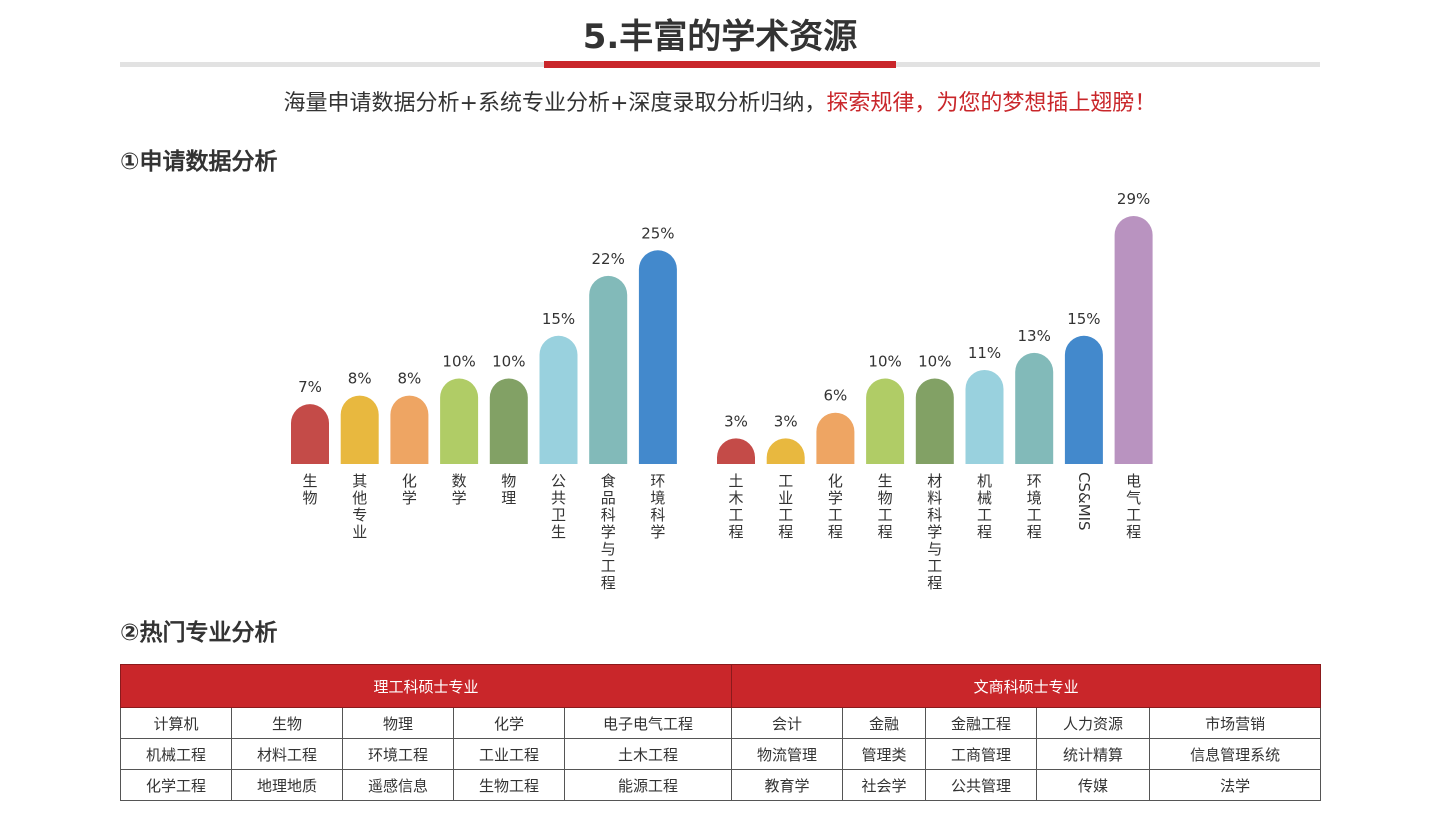 This screenshot has width=1440, height=829. What do you see at coordinates (835, 506) in the screenshot?
I see `category-label: 化学工程` at bounding box center [835, 506].